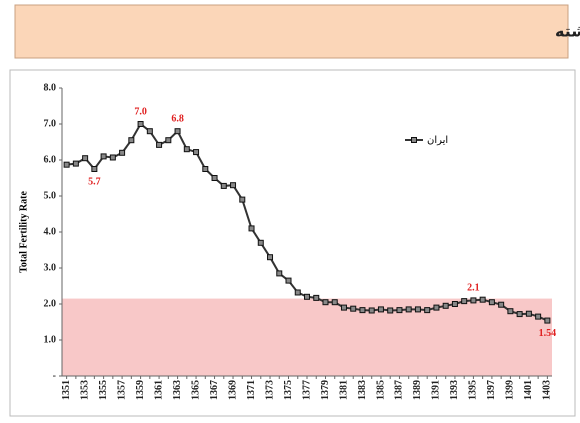 The height and width of the screenshot is (423, 580). I want to click on x-tick-label: 1375, so click(288, 390).